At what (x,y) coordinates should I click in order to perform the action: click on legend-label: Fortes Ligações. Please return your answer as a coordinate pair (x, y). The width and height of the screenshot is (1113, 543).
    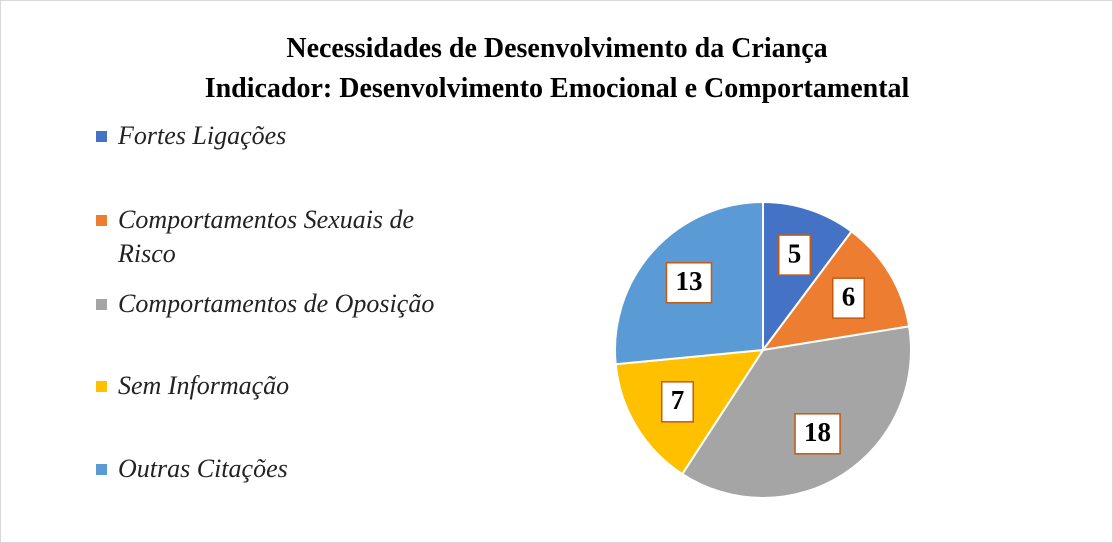
    Looking at the image, I should click on (202, 135).